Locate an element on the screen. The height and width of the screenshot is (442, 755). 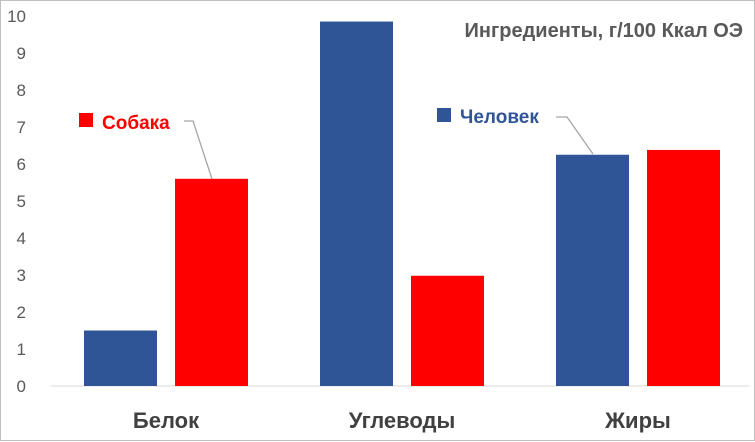
y-tick-label: 5 is located at coordinates (21, 201).